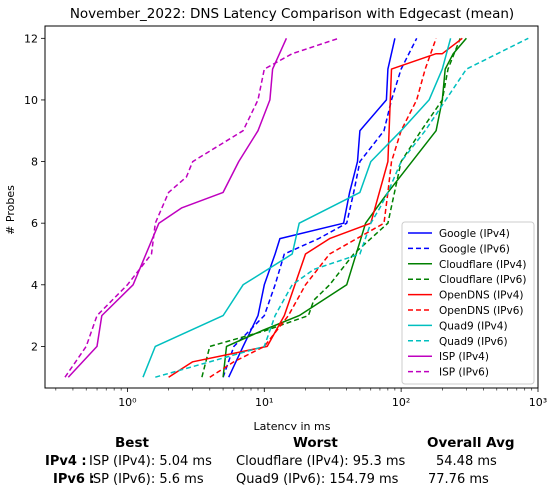 This screenshot has height=494, width=548. I want to click on ipv4-worst: Cloudflare (IPv4): 95.3 ms, so click(321, 461).